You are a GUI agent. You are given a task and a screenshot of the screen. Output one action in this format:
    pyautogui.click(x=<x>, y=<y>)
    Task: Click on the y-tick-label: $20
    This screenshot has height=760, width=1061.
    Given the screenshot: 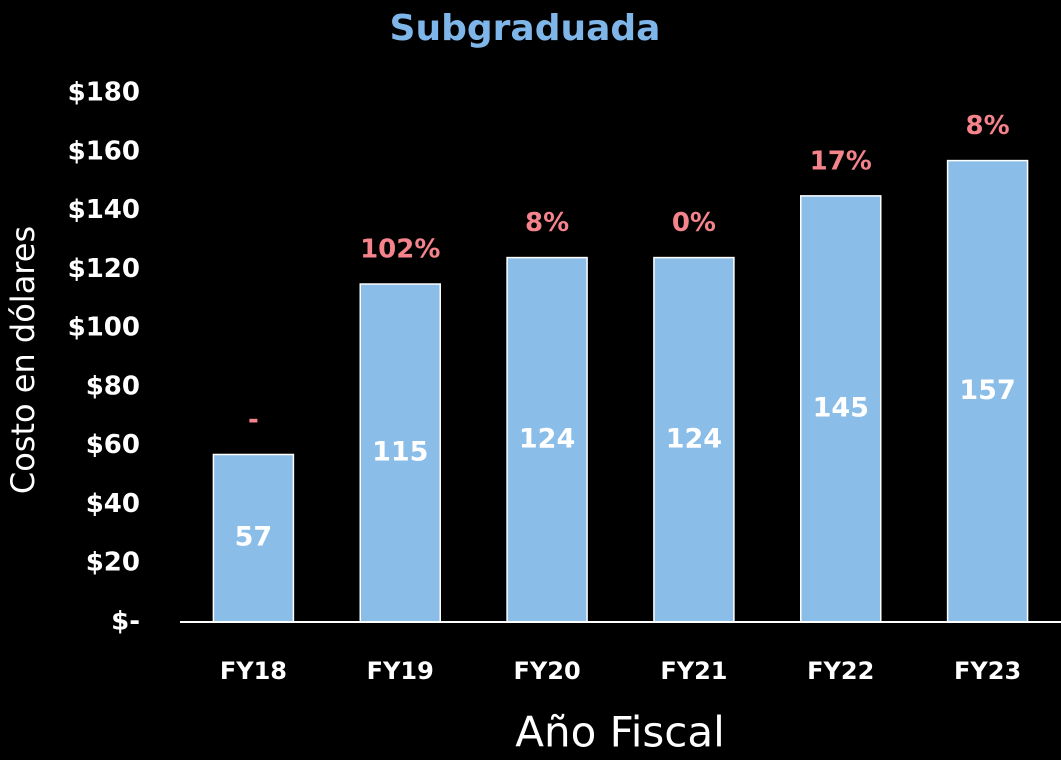 What is the action you would take?
    pyautogui.click(x=113, y=563)
    